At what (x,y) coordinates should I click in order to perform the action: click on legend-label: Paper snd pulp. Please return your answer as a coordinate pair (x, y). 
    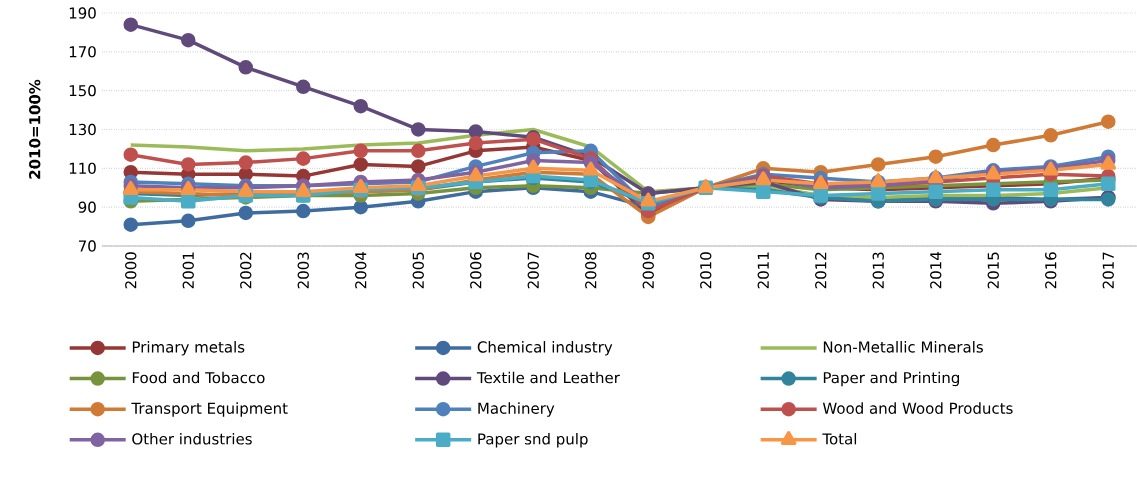
    Looking at the image, I should click on (533, 440).